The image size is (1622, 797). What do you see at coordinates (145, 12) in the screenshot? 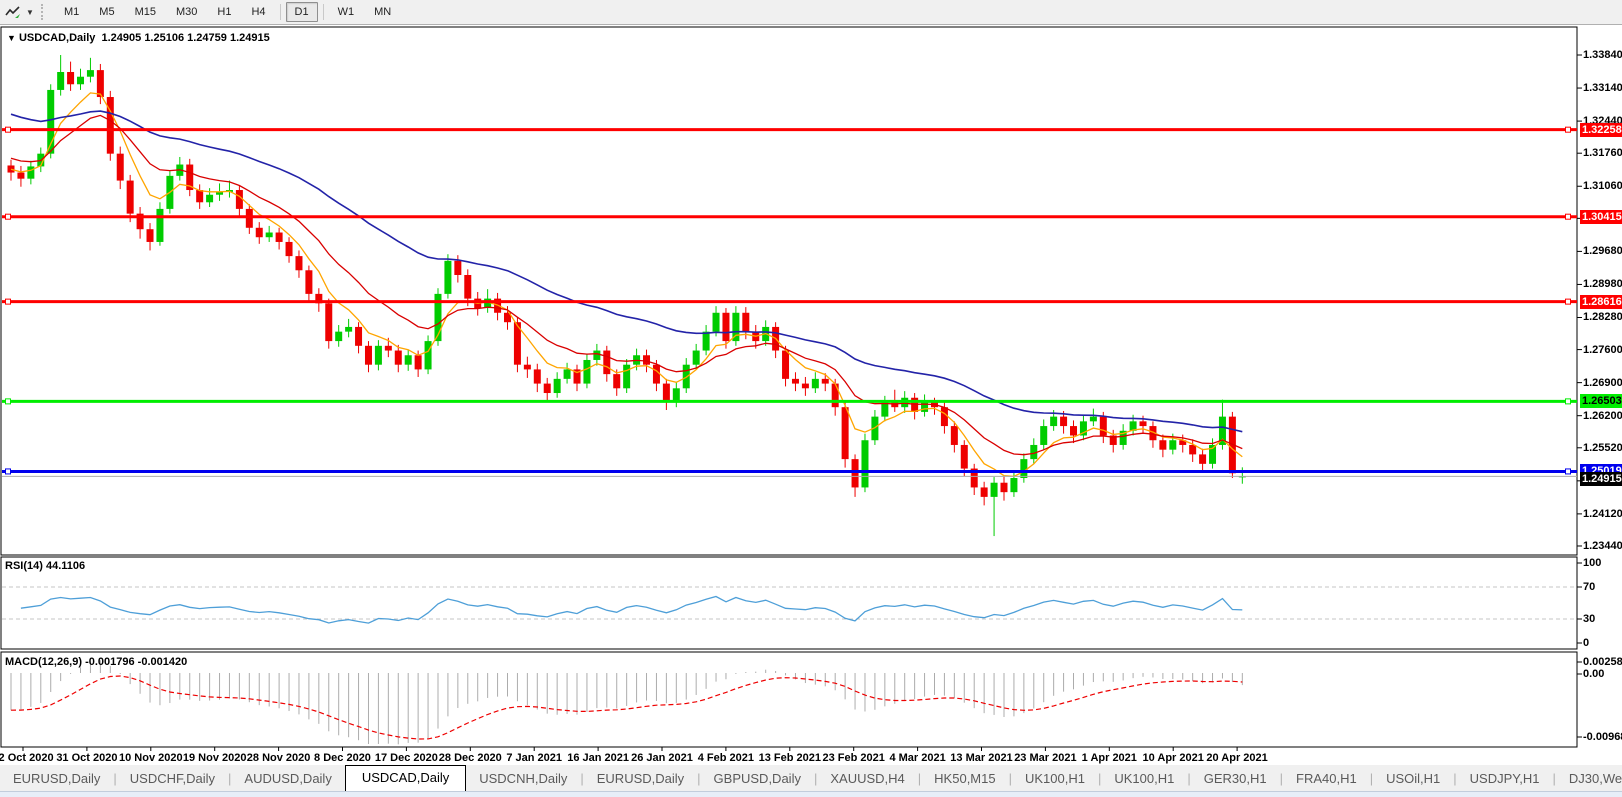
I see `timeframe-button-m15: M15` at bounding box center [145, 12].